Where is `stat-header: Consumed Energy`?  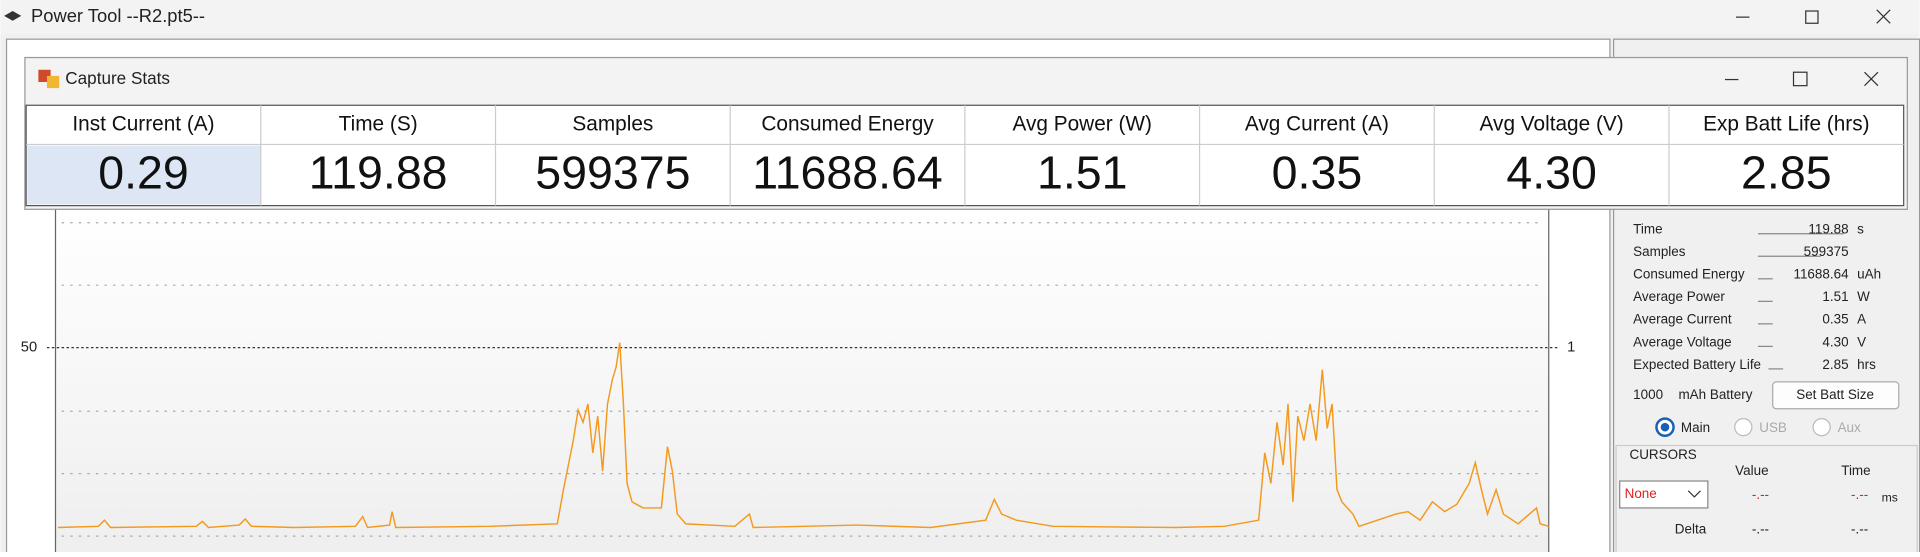
stat-header: Consumed Energy is located at coordinates (847, 123).